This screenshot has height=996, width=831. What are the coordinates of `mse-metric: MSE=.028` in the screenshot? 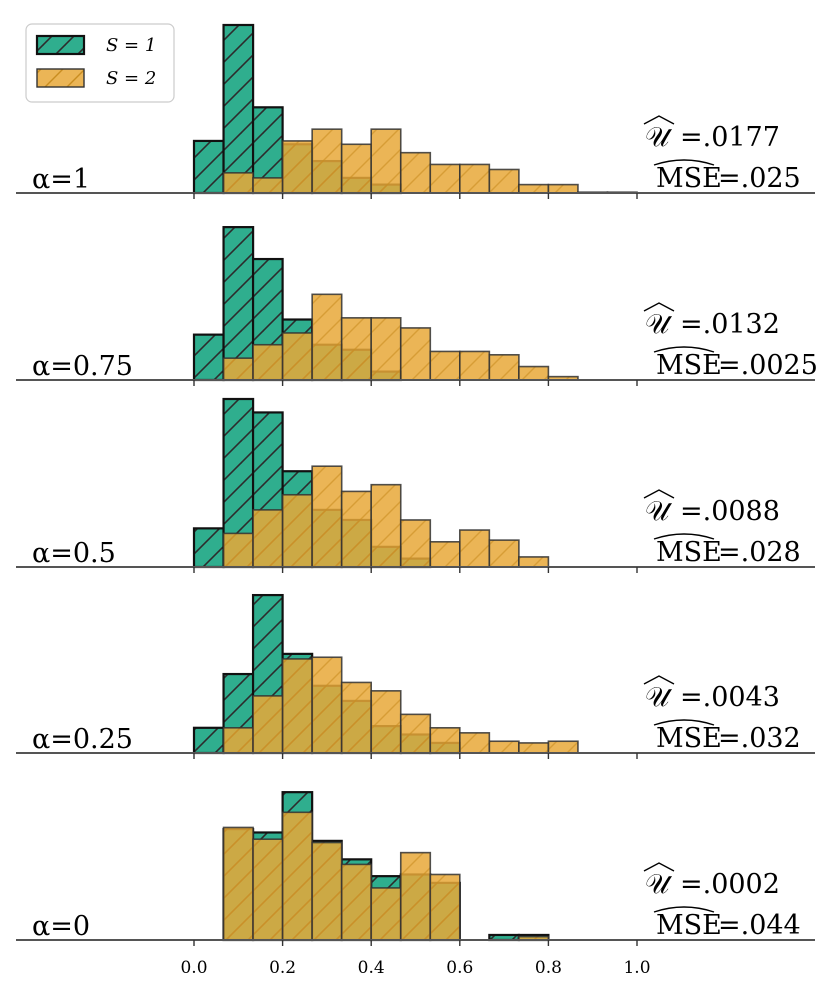 It's located at (727, 550).